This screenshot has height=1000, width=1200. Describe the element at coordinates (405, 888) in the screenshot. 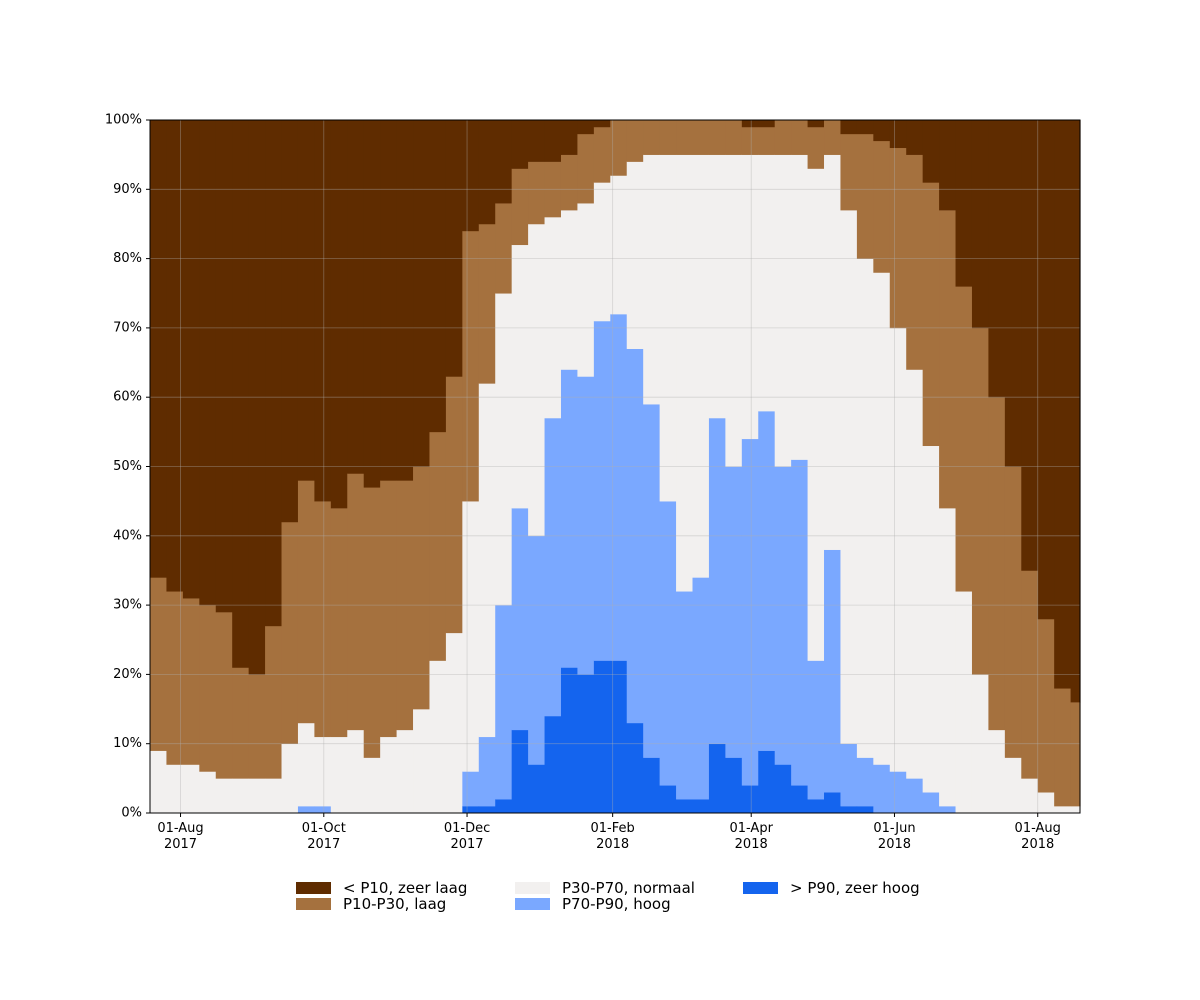

I see `legend-label: < P10, zeer laag` at that location.